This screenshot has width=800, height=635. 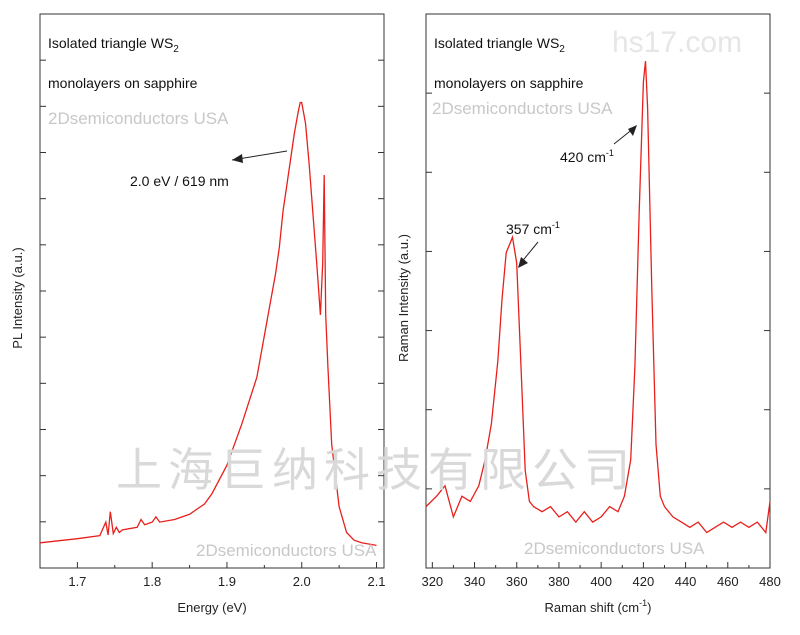 What do you see at coordinates (632, 130) in the screenshot?
I see `raman-peak-arrow-420-head` at bounding box center [632, 130].